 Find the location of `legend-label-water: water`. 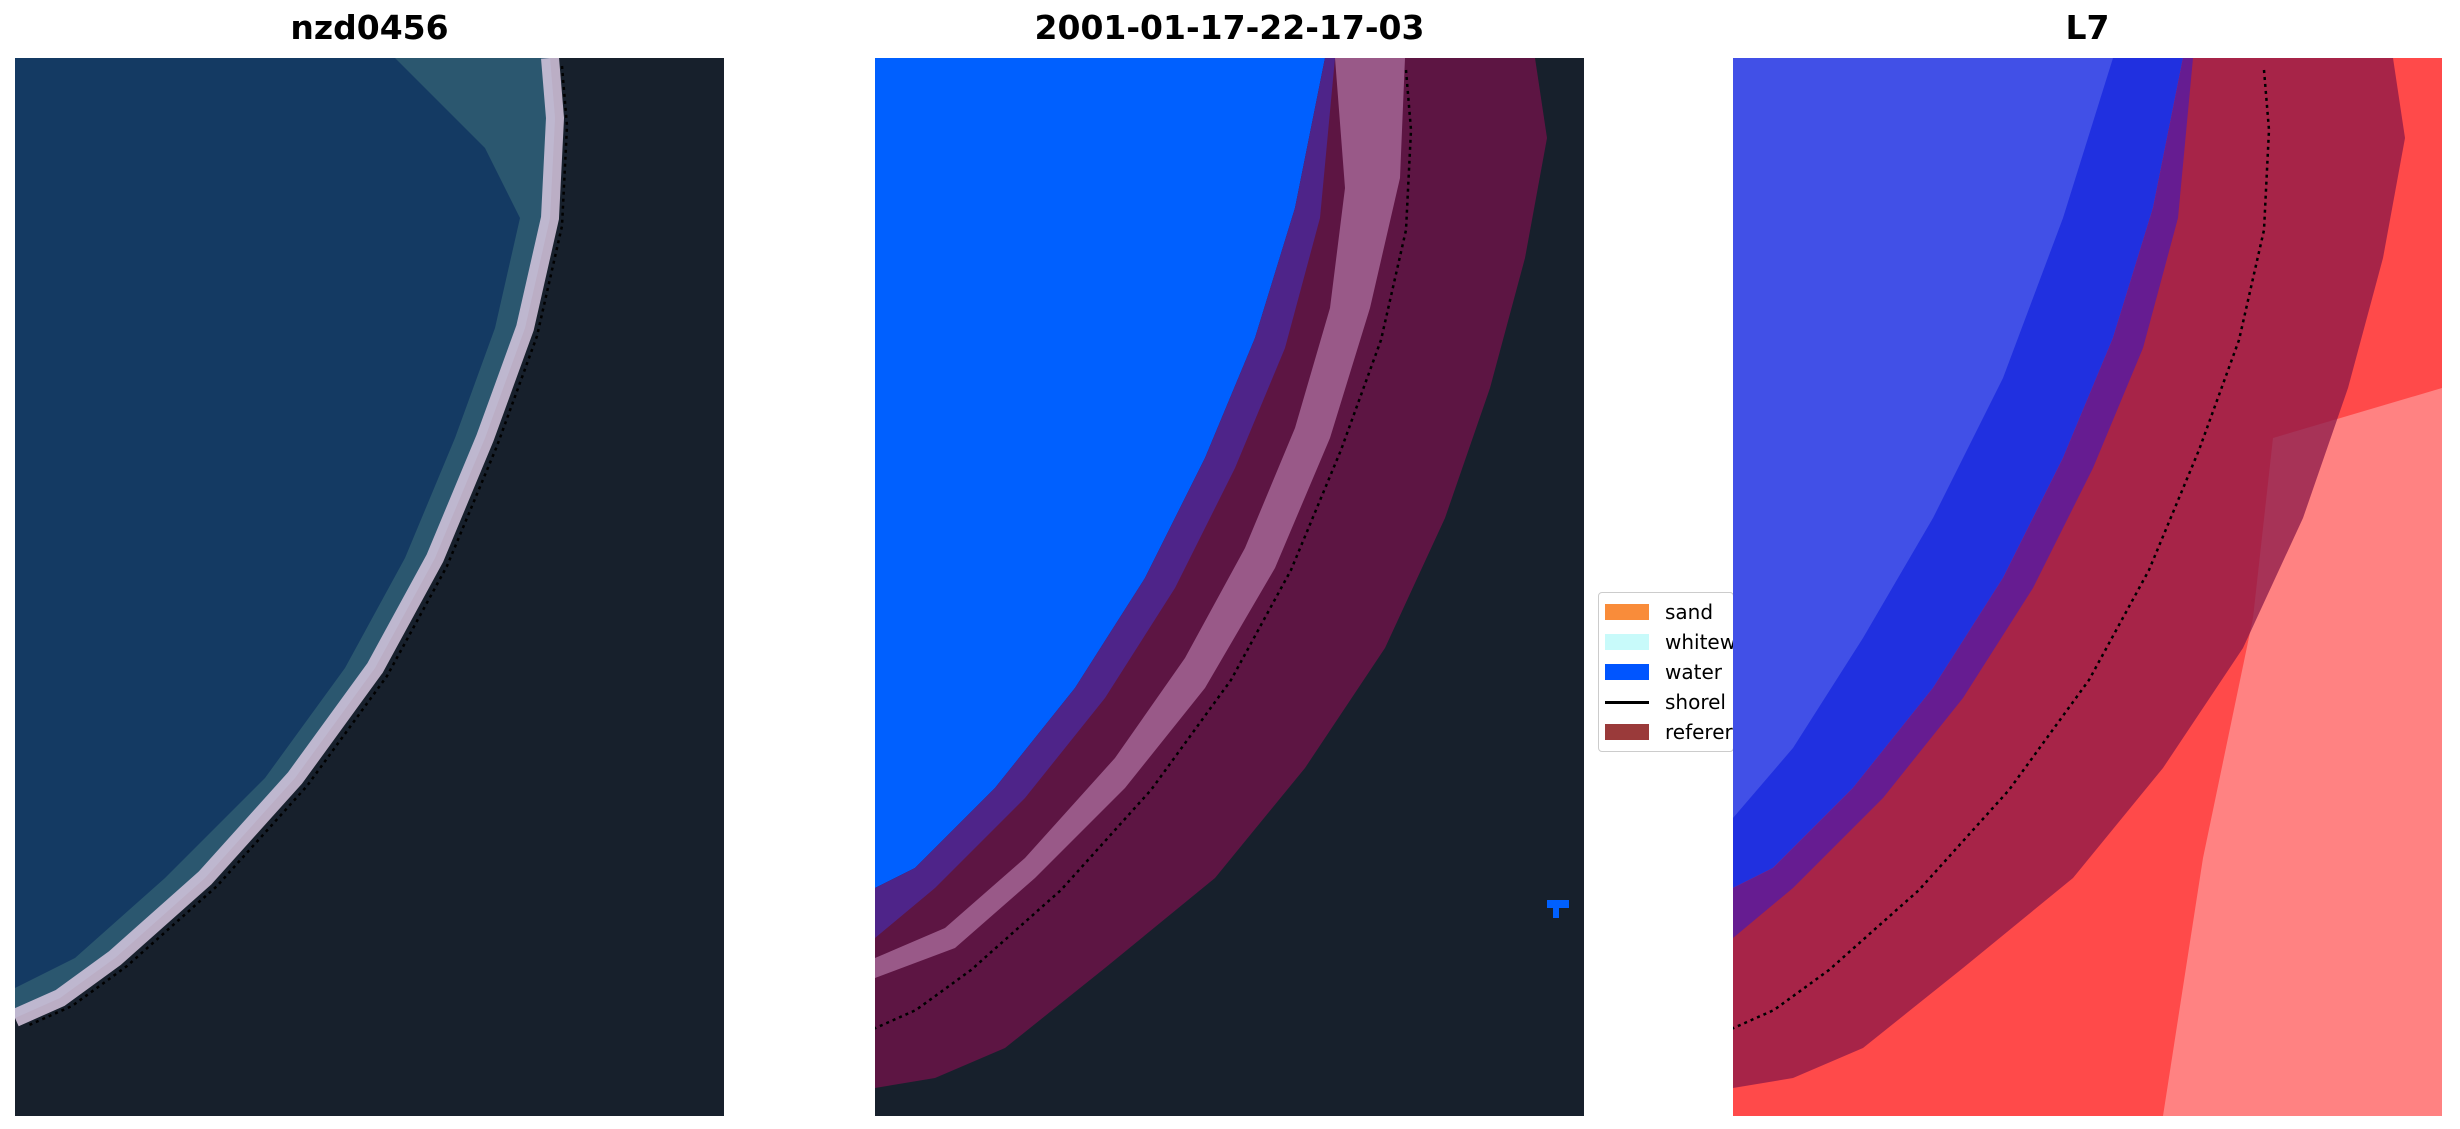

legend-label-water: water is located at coordinates (1693, 672).